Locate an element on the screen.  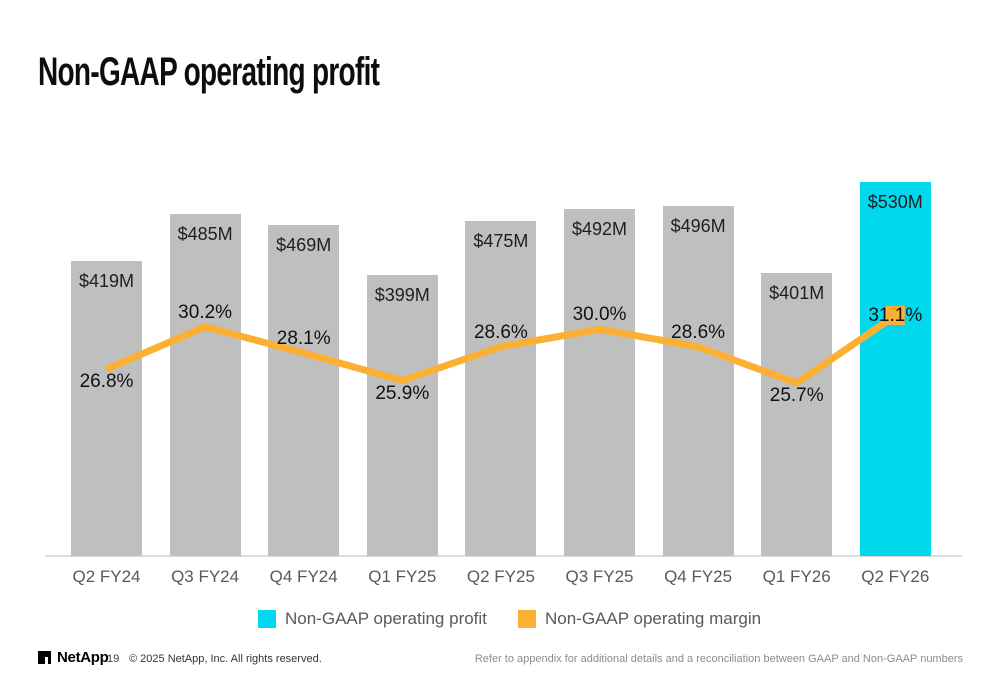
margin-value-label: 26.8% is located at coordinates (106, 382).